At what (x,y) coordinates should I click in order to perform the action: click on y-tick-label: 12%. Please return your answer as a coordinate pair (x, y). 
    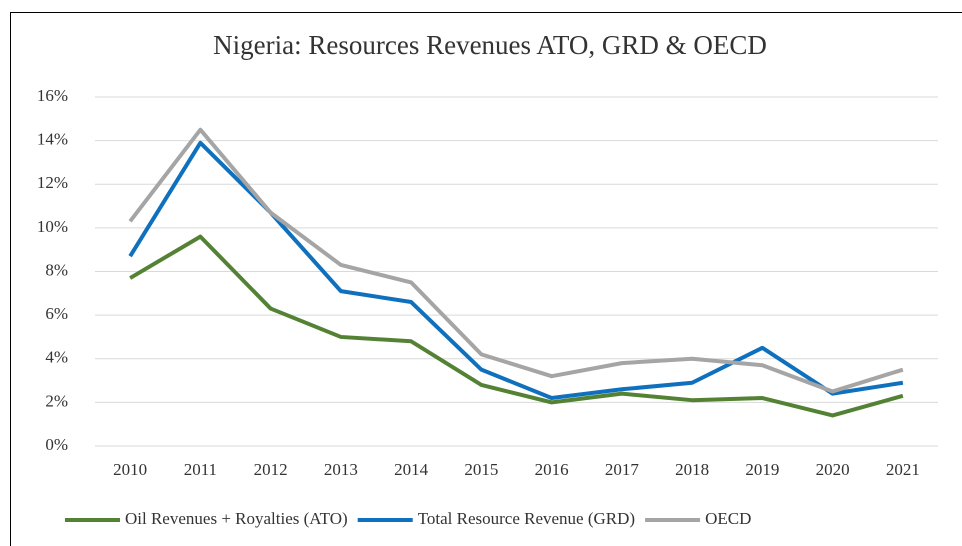
    Looking at the image, I should click on (52, 182).